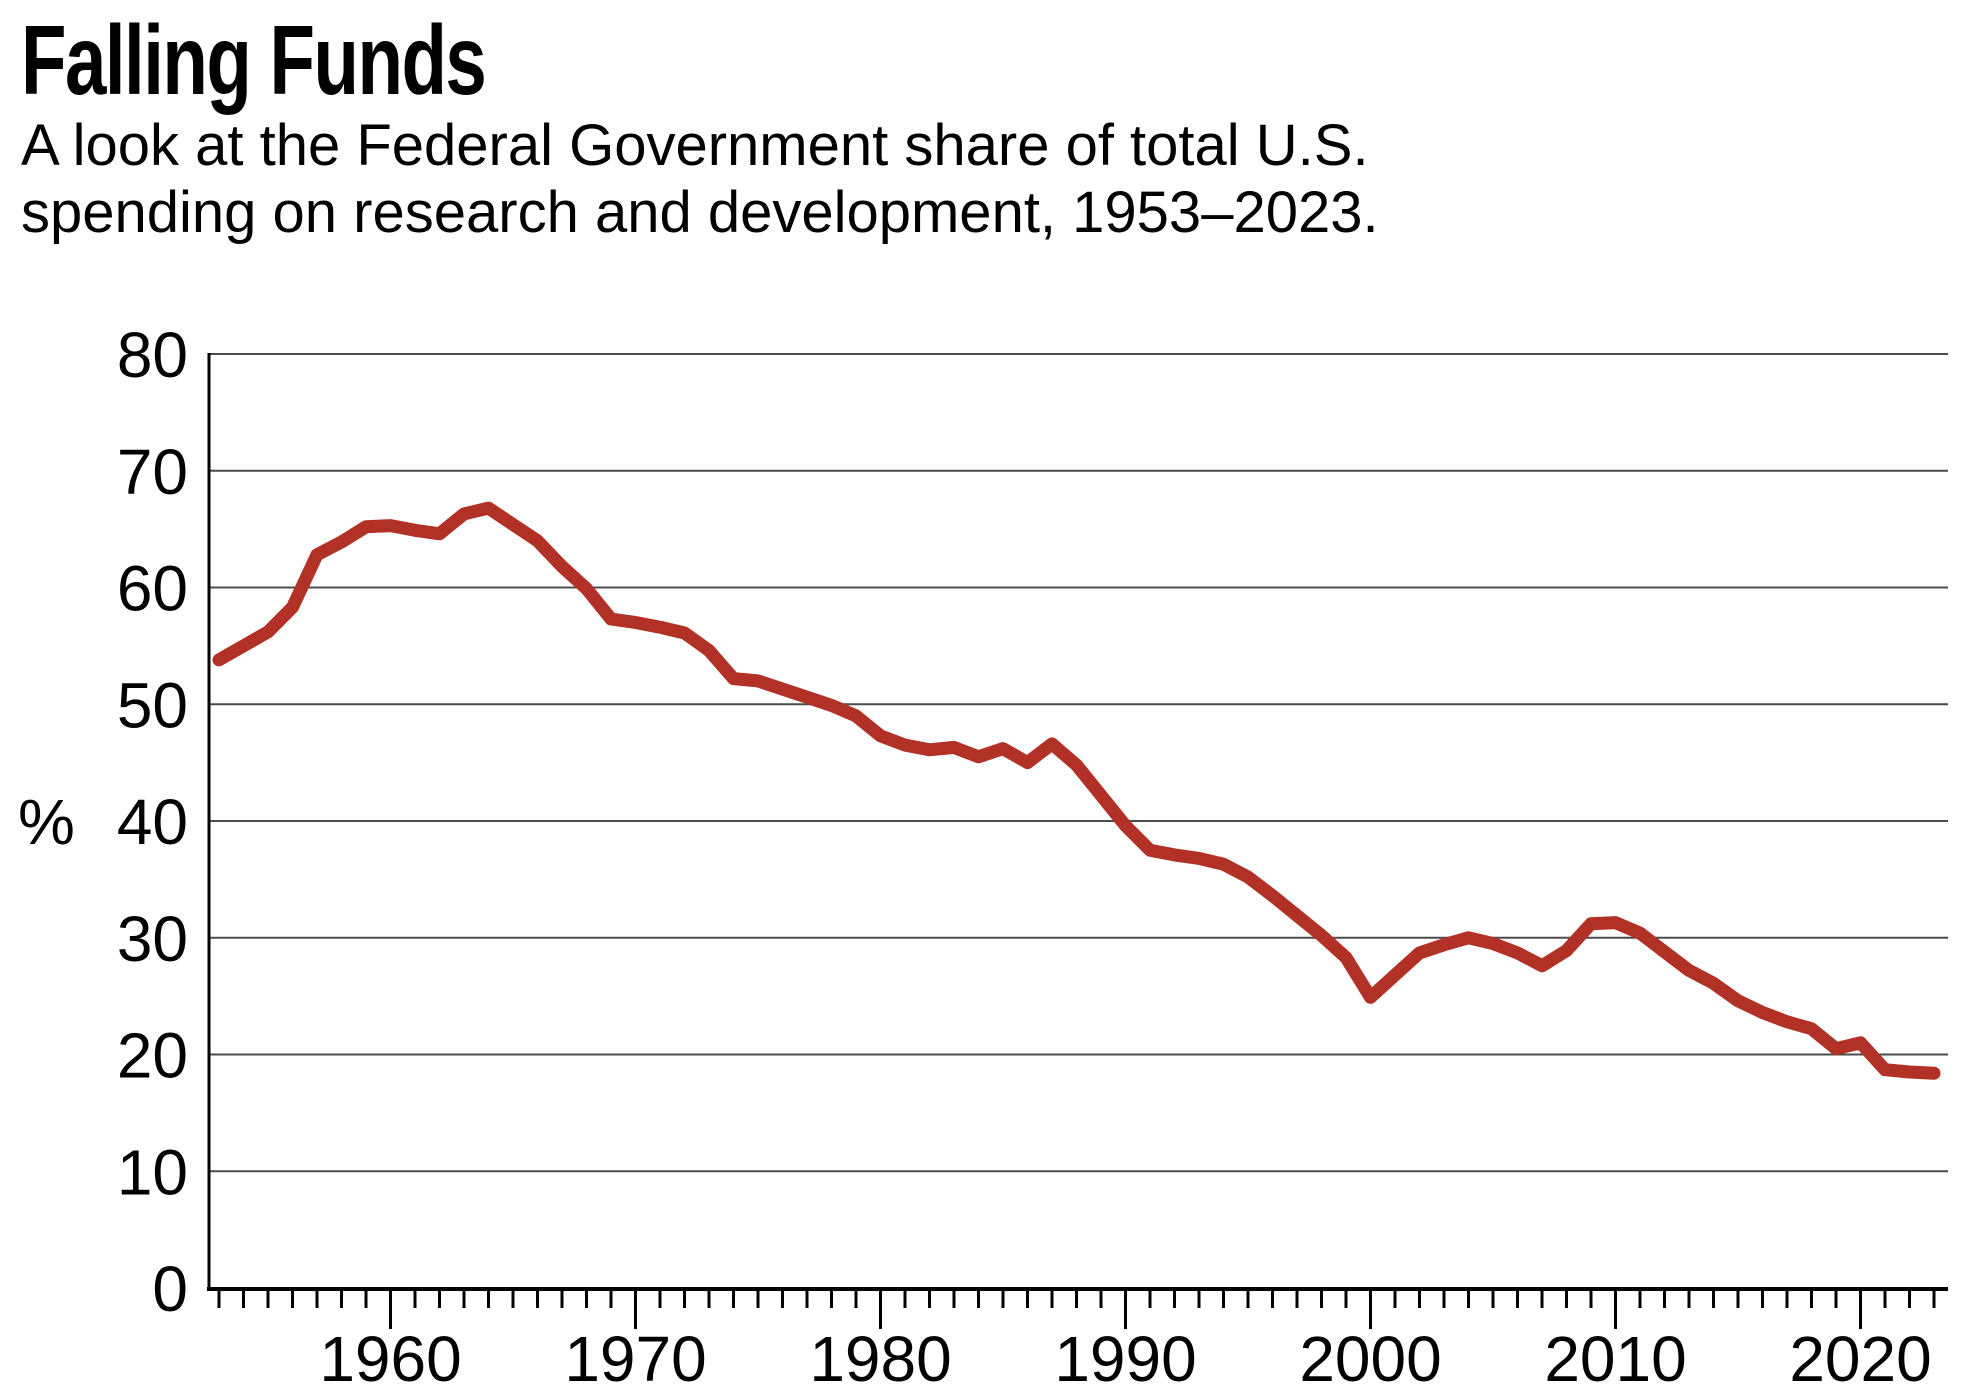  I want to click on y-tick-label-40: 40, so click(152, 822).